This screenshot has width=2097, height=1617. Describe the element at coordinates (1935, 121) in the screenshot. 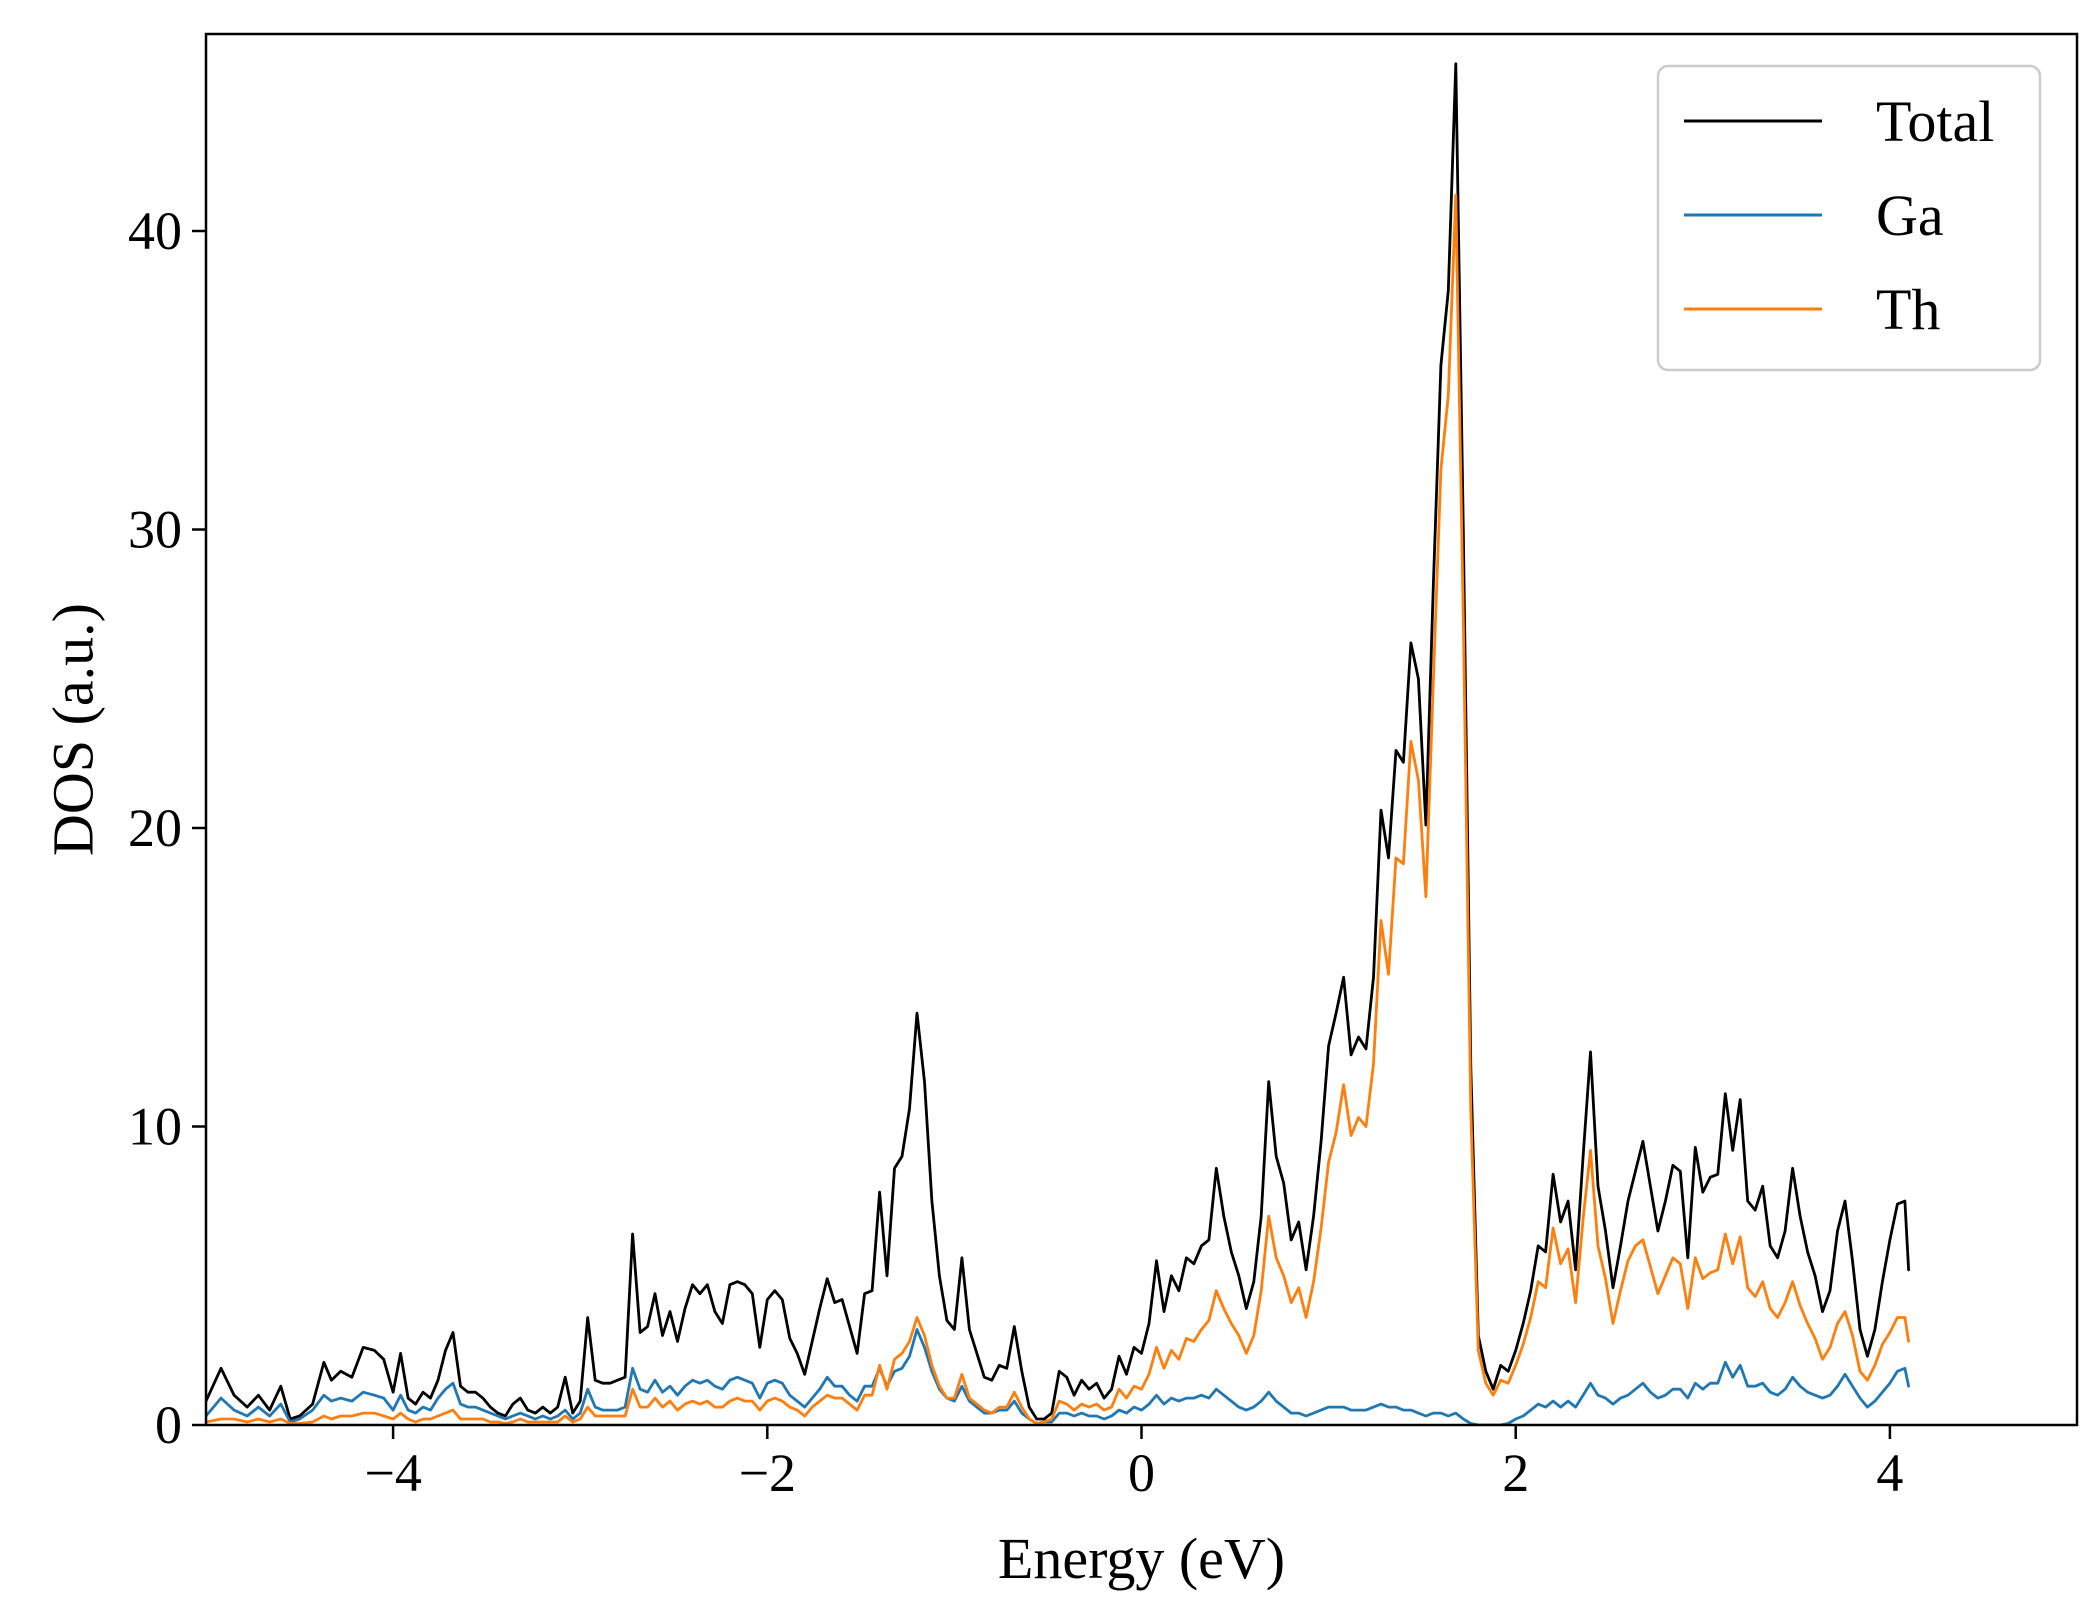

I see `legend-label-total: Total` at that location.